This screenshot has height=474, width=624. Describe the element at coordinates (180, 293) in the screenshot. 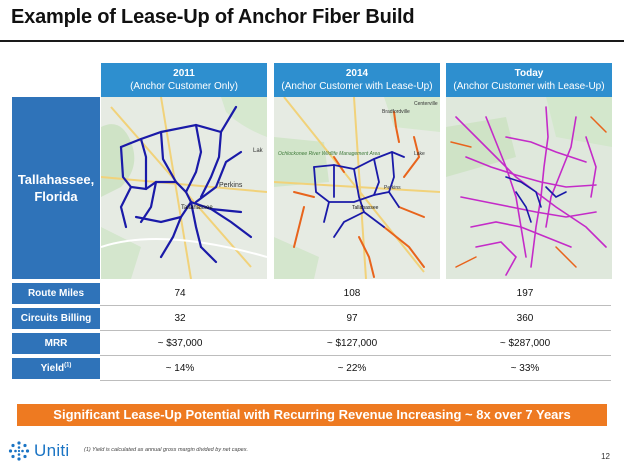

I see `route-miles-2011: 74` at that location.